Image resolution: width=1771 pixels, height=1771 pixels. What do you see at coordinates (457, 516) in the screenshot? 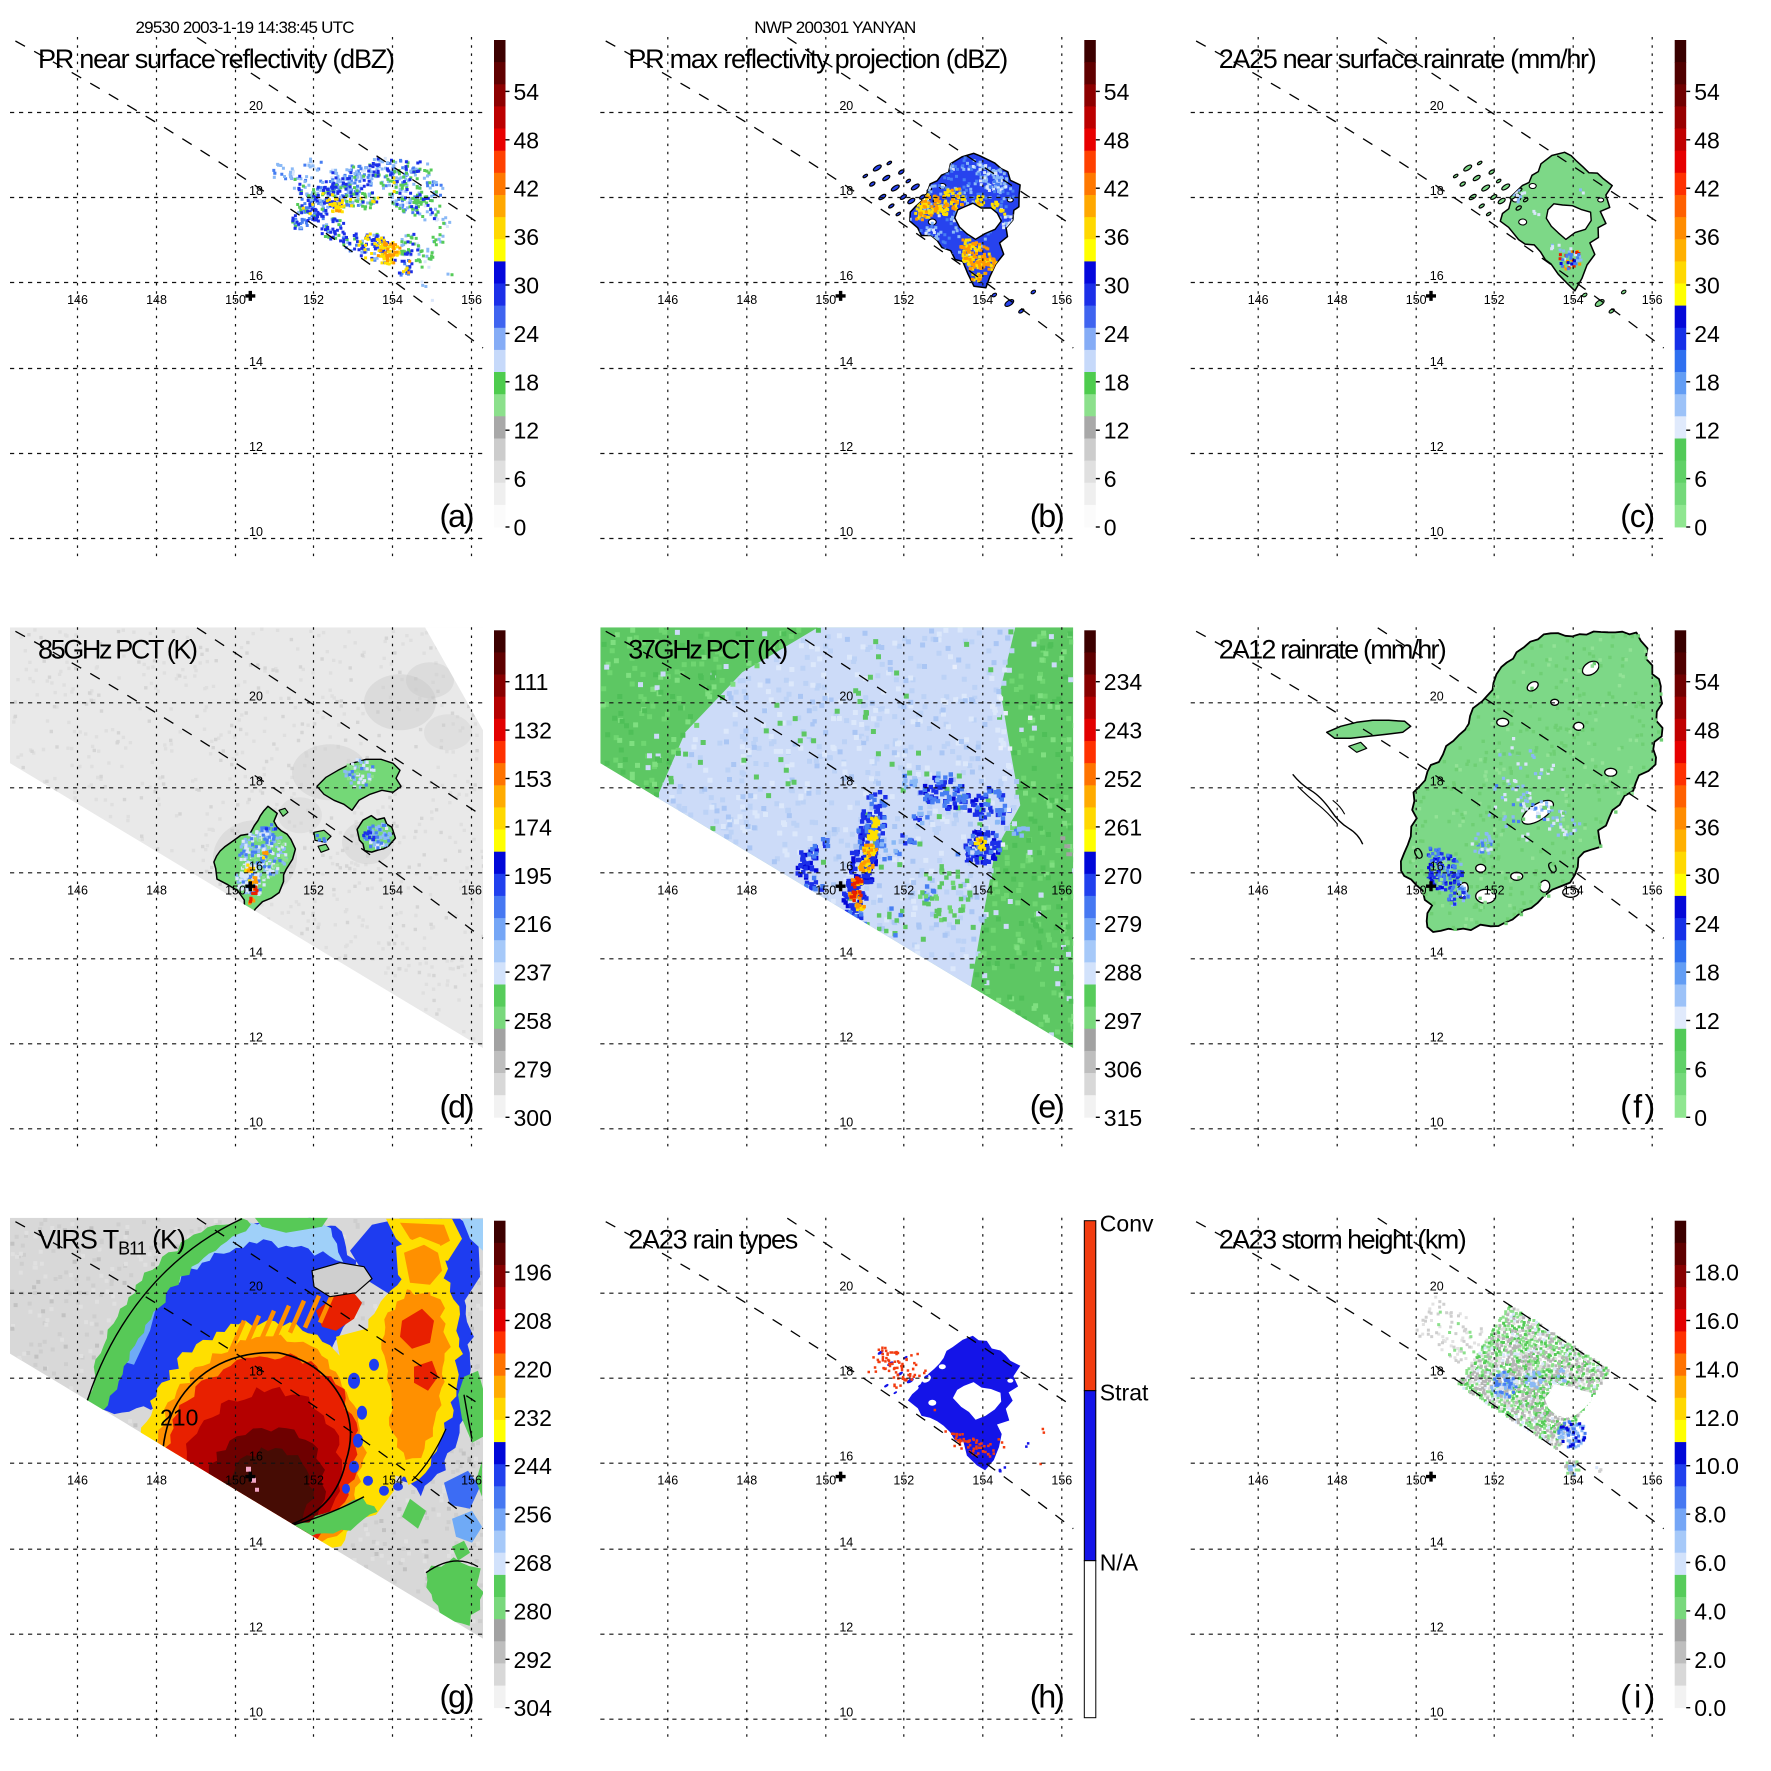
I see `svg-text: (a)` at bounding box center [457, 516].